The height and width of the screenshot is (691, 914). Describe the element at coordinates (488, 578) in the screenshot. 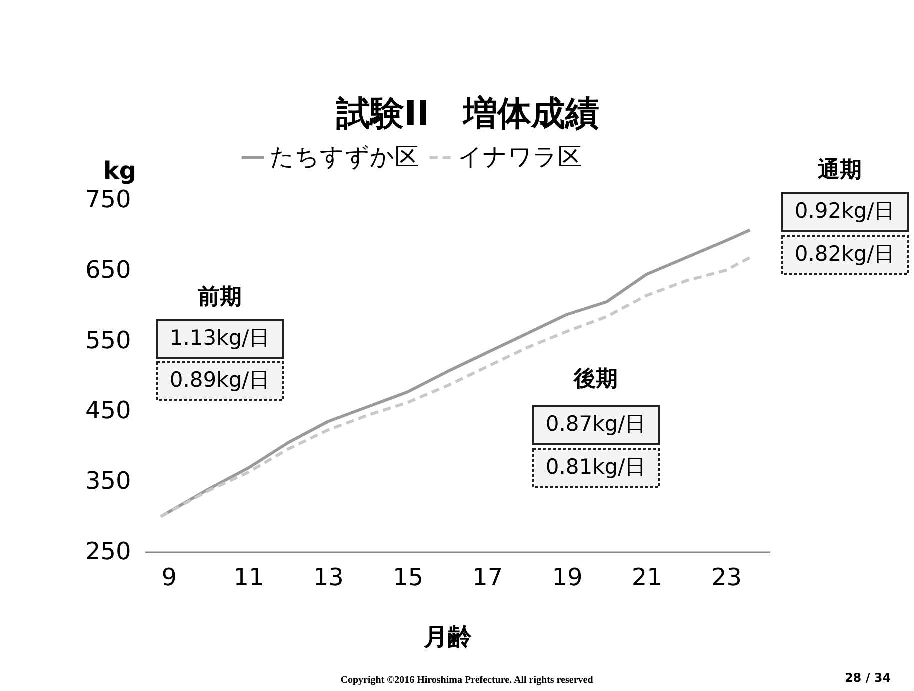

I see `x-tick-label: 17` at that location.